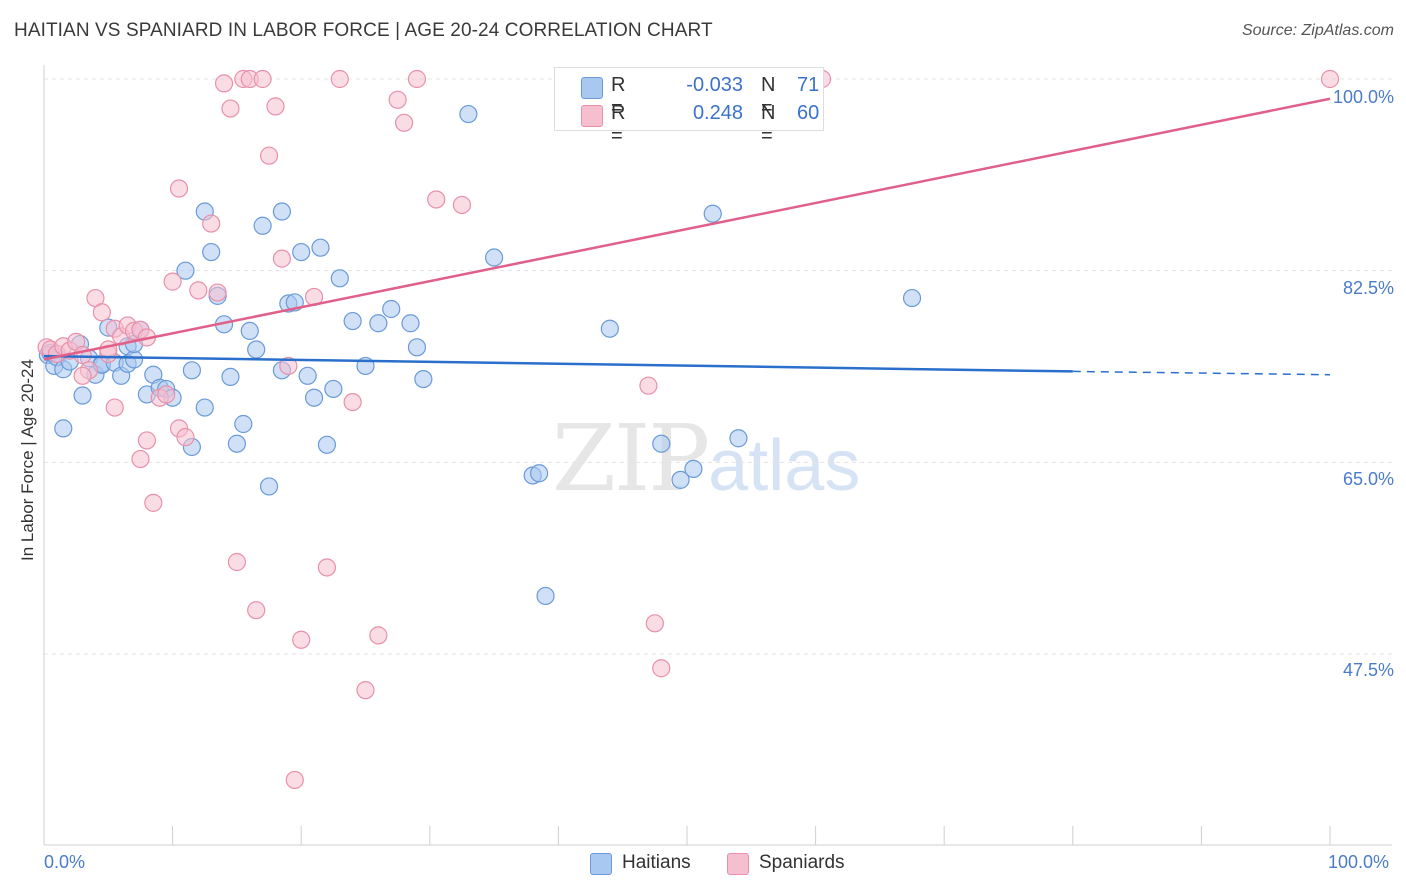 The height and width of the screenshot is (892, 1406). Describe the element at coordinates (558, 363) in the screenshot. I see `haitian-trend-line` at that location.